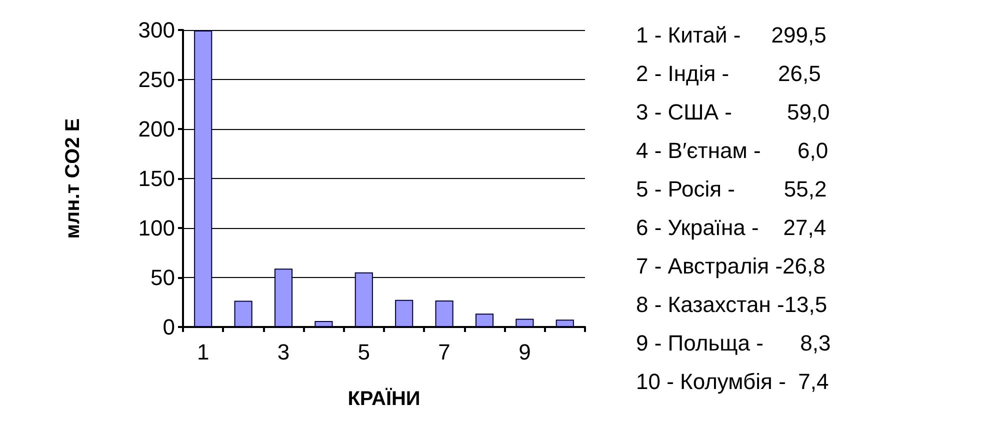  Describe the element at coordinates (731, 266) in the screenshot. I see `text: 7 - Австралія -26,8` at that location.